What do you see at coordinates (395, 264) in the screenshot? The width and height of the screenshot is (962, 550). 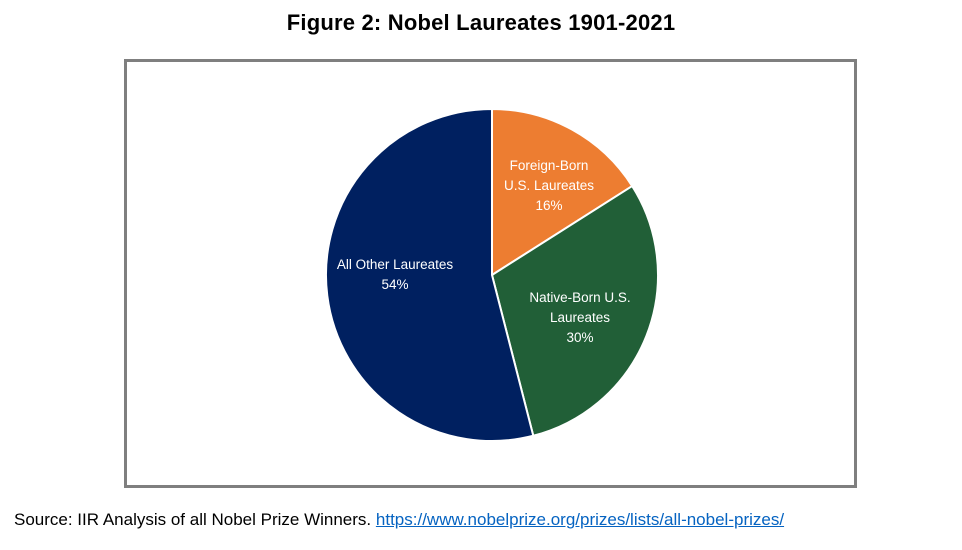 I see `data-label-line-other: All Other Laureates` at bounding box center [395, 264].